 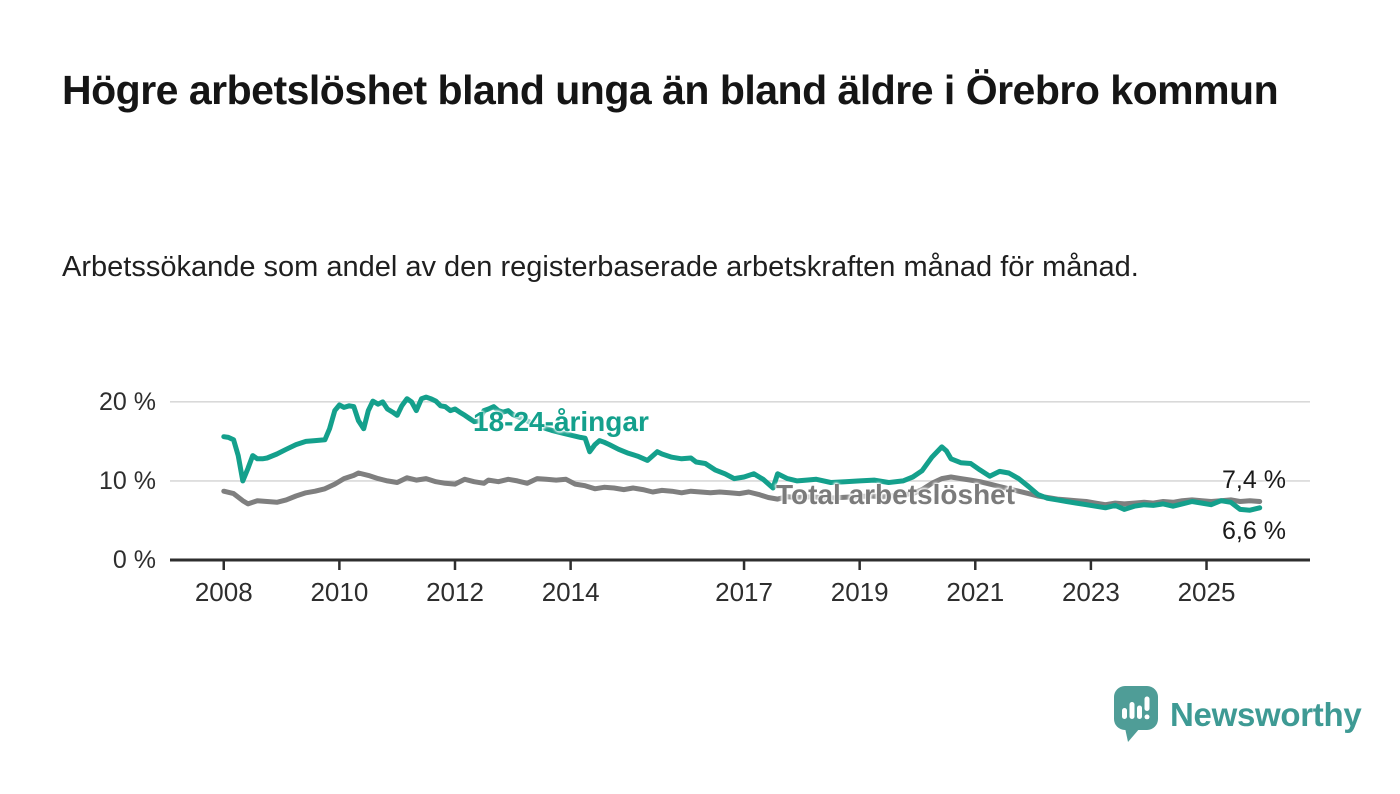 I want to click on end-value-total: 7,4 %, so click(x=1254, y=480).